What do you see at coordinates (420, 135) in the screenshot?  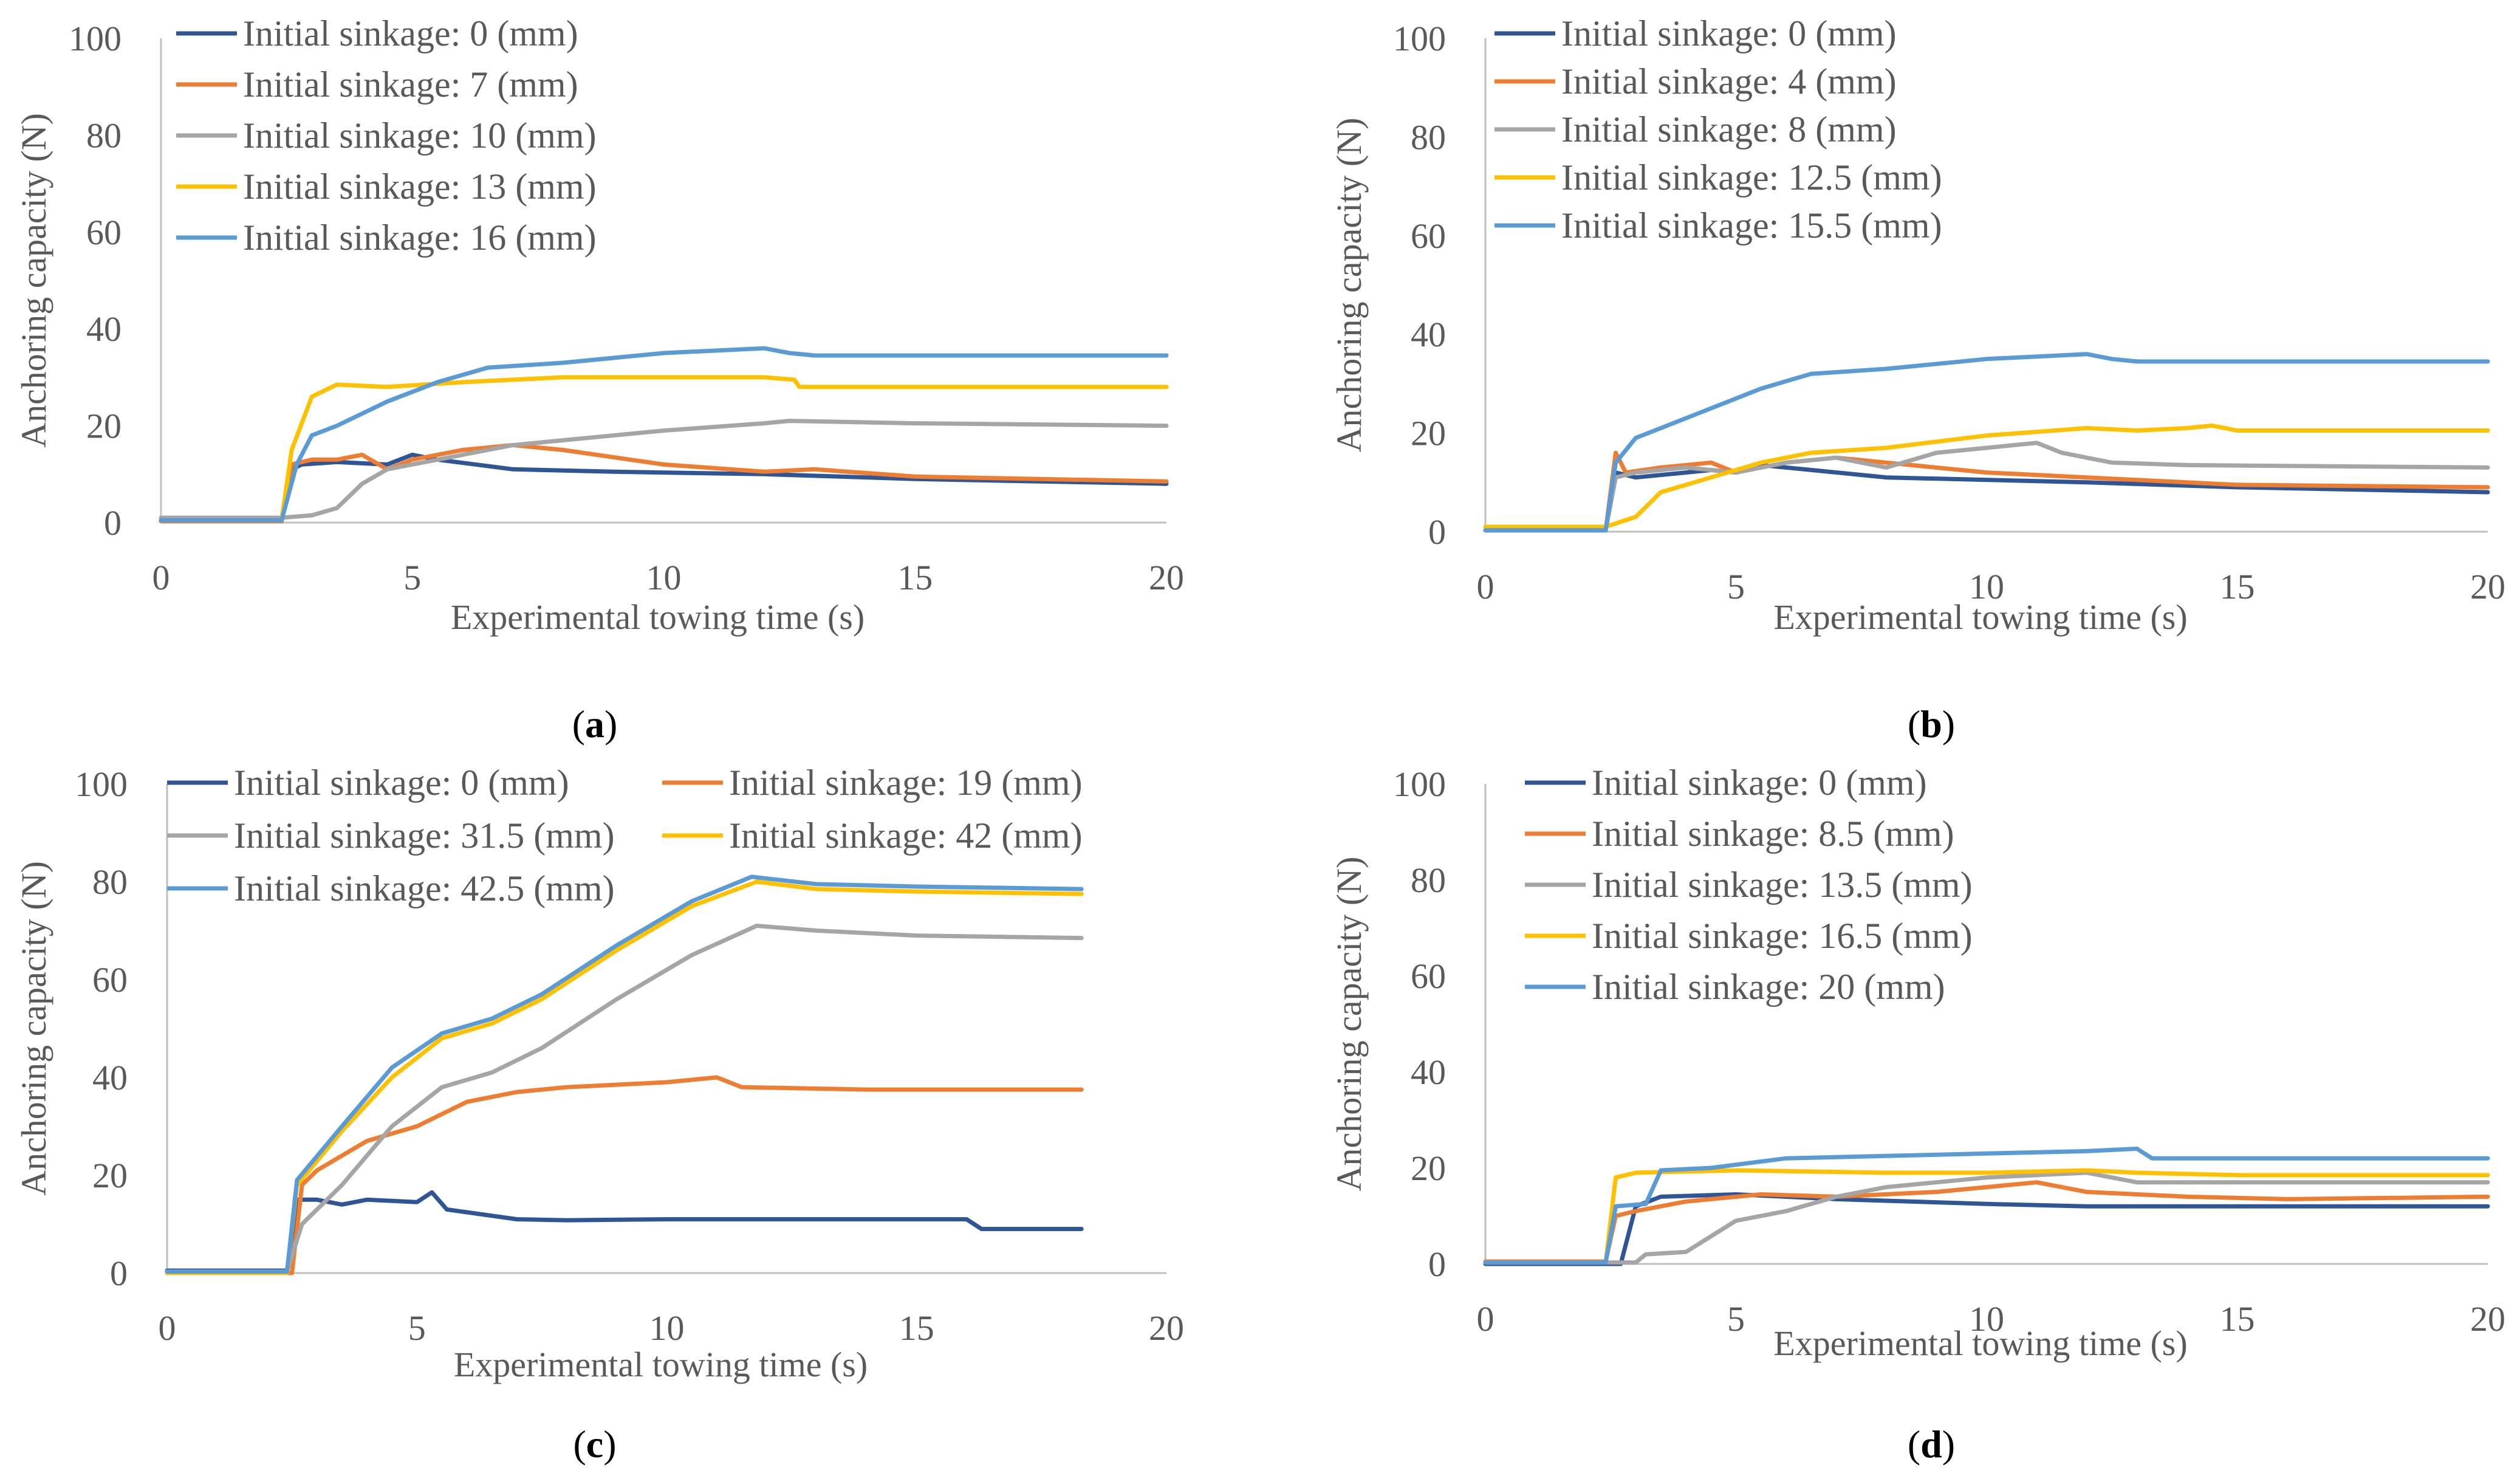 I see `legend-label-3: Initial sinkage: 10 (mm)` at bounding box center [420, 135].